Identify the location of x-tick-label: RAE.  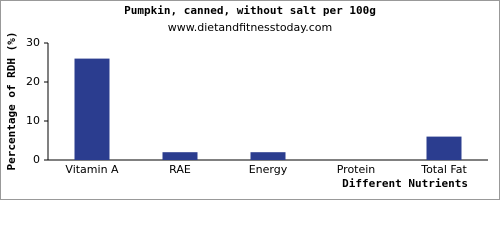
(180, 169).